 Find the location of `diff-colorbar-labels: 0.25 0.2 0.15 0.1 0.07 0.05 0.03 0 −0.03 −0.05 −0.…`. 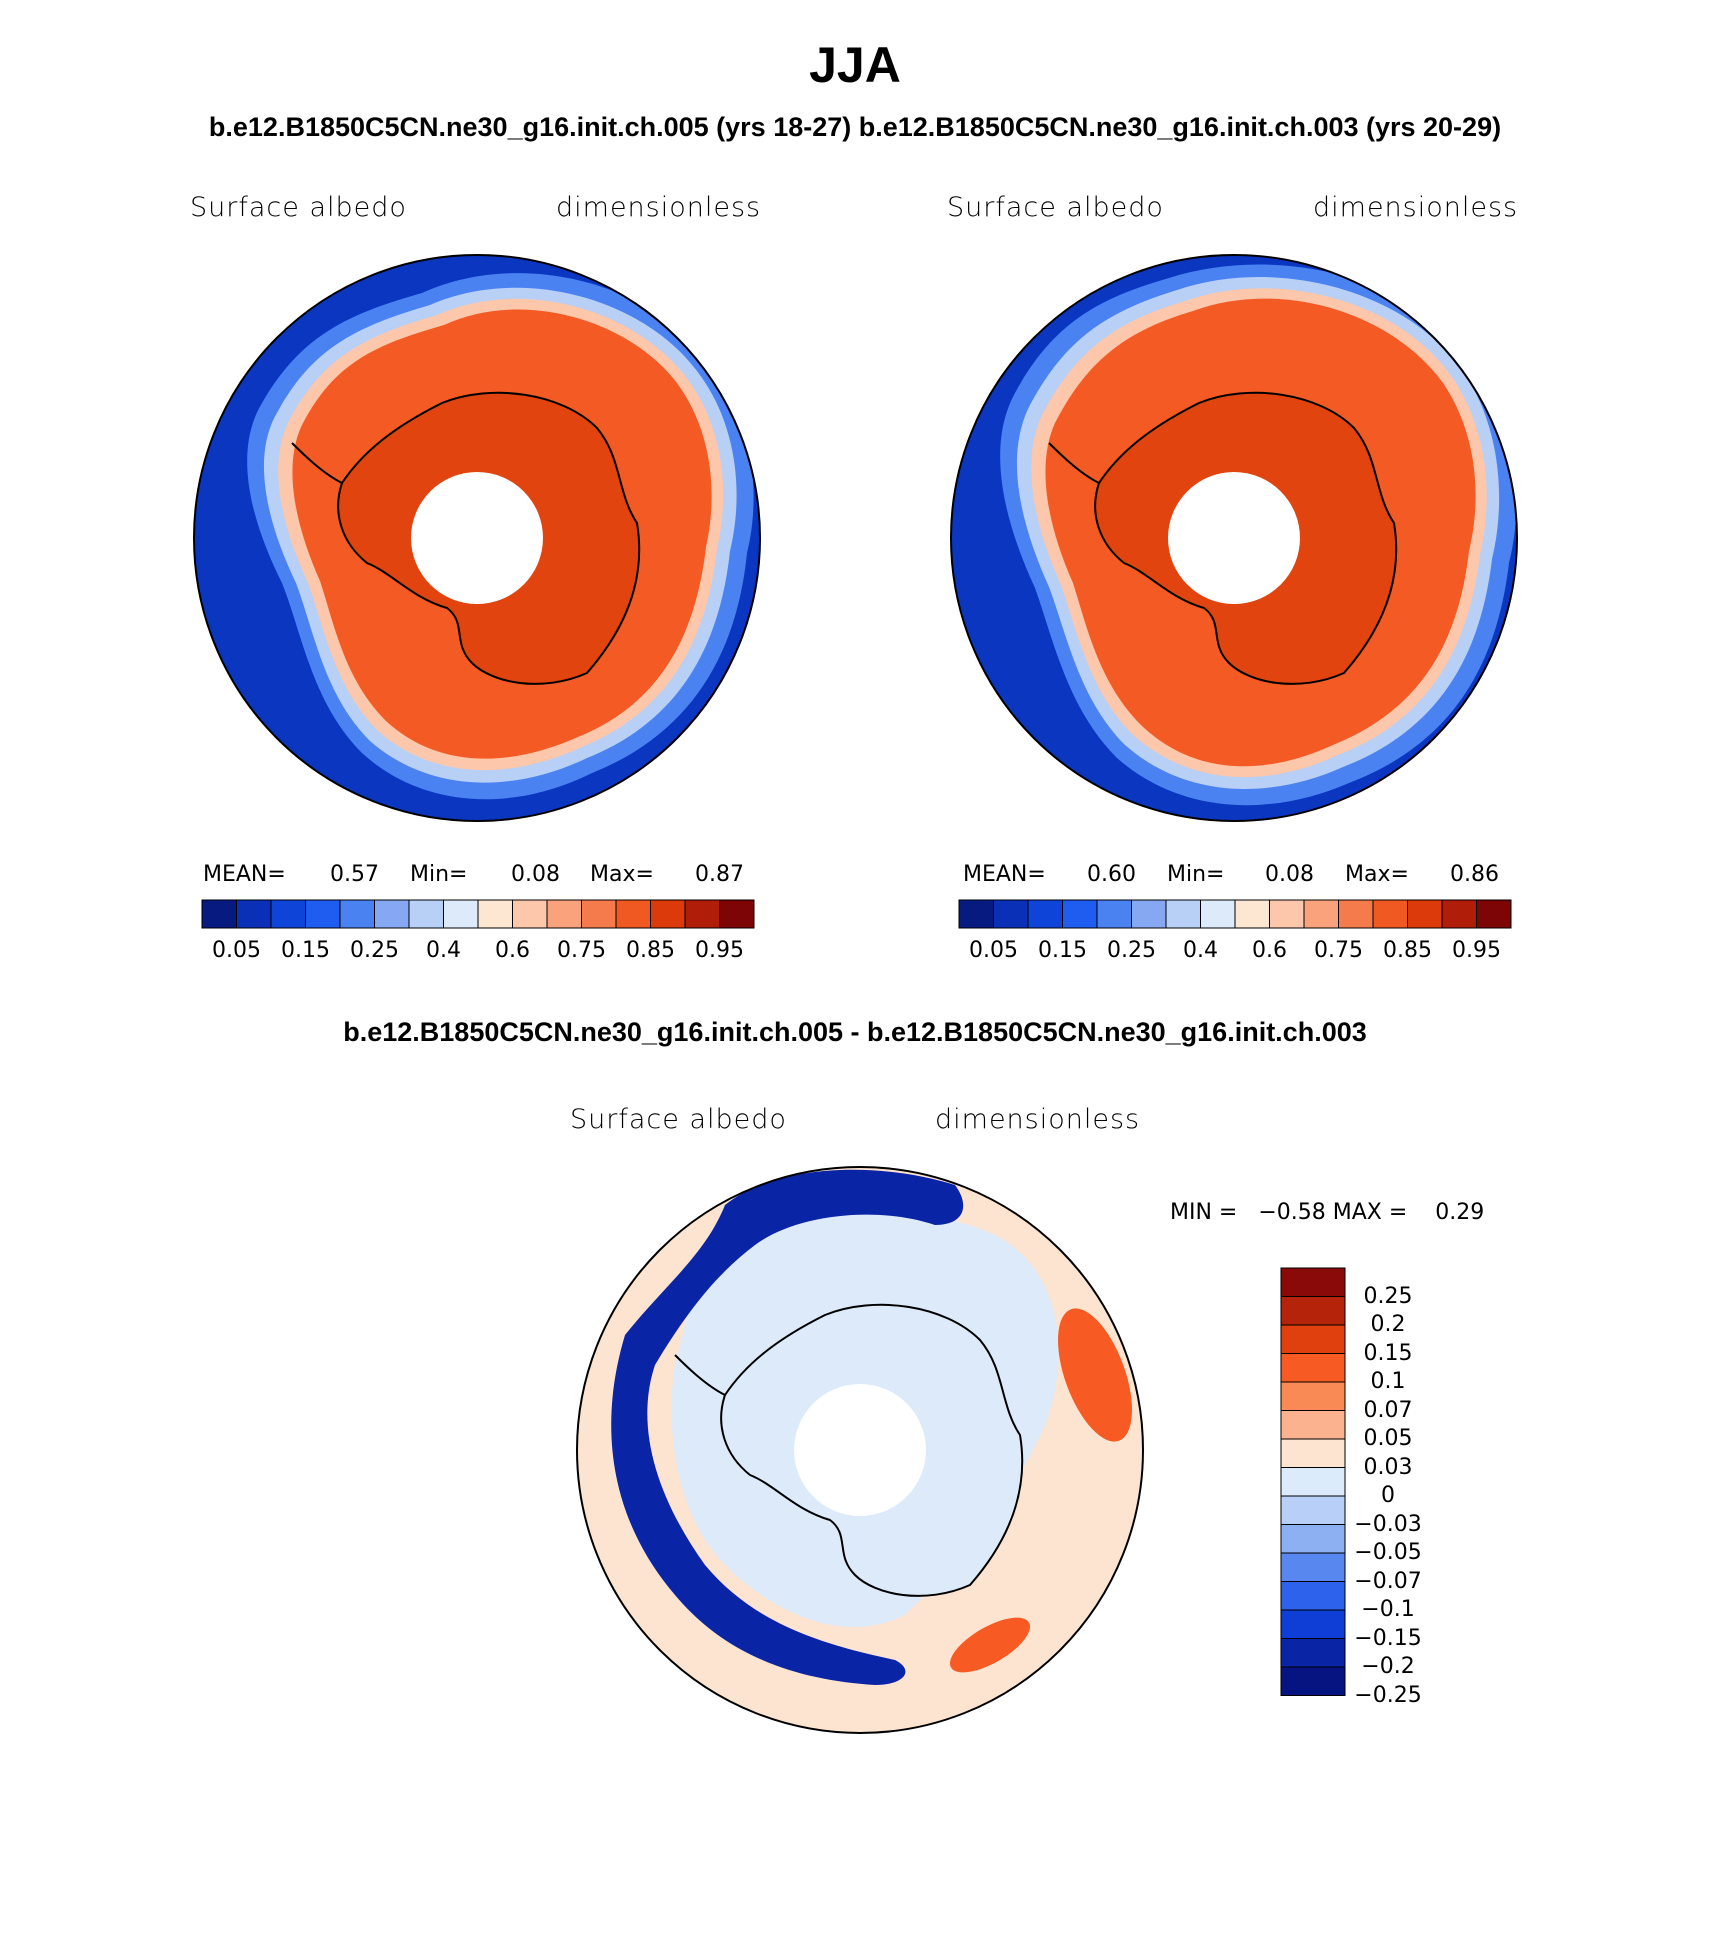

diff-colorbar-labels: 0.25 0.2 0.15 0.1 0.07 0.05 0.03 0 −0.03 −0.05 −0.… is located at coordinates (1401, 1498).